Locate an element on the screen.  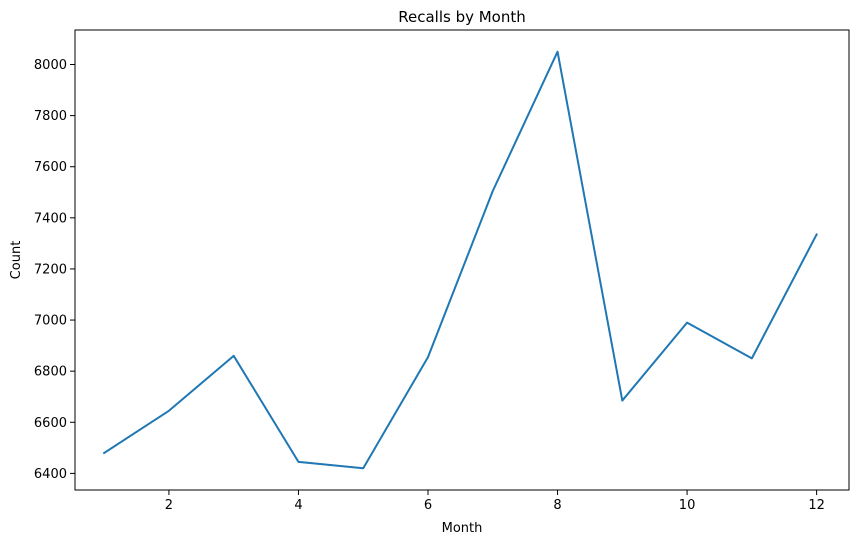
y-tick-label: 7400 is located at coordinates (50, 218).